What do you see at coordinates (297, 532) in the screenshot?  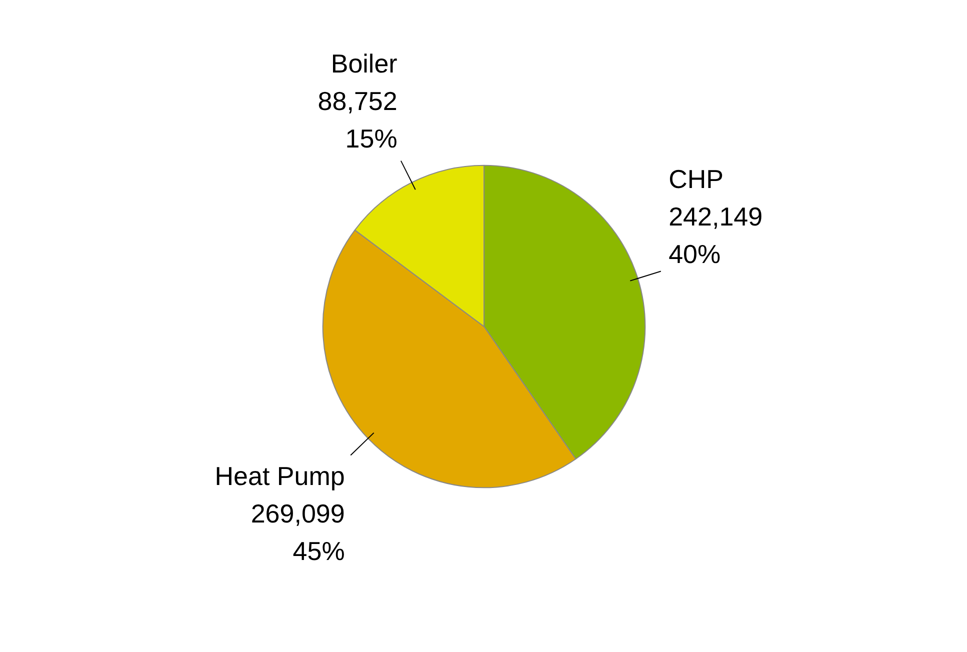 I see `data-label: 269,099 45%` at bounding box center [297, 532].